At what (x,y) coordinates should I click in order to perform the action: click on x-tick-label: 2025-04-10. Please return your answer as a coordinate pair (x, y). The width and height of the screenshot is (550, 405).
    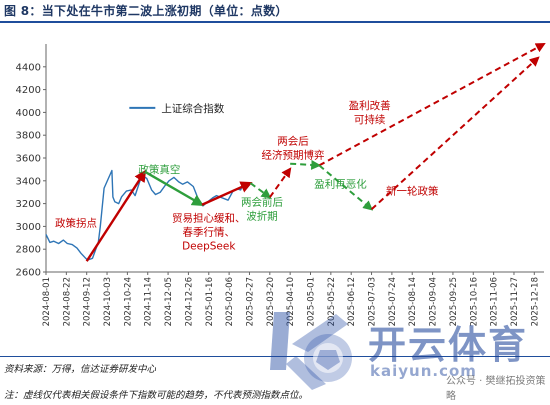
    Looking at the image, I should click on (291, 301).